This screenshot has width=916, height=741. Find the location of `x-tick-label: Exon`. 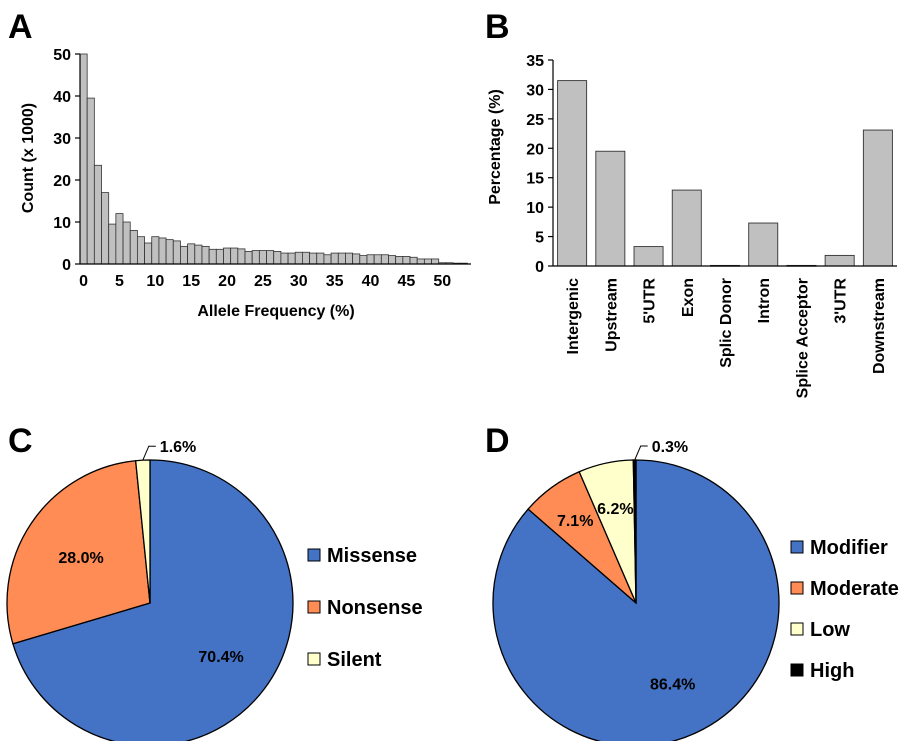

x-tick-label: Exon is located at coordinates (688, 297).